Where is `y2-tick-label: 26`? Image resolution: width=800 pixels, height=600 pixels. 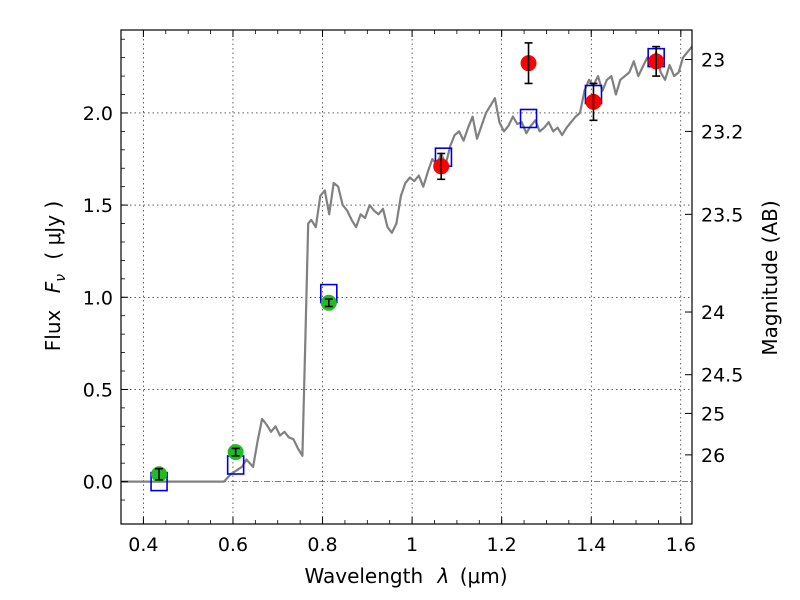 y2-tick-label: 26 is located at coordinates (713, 456).